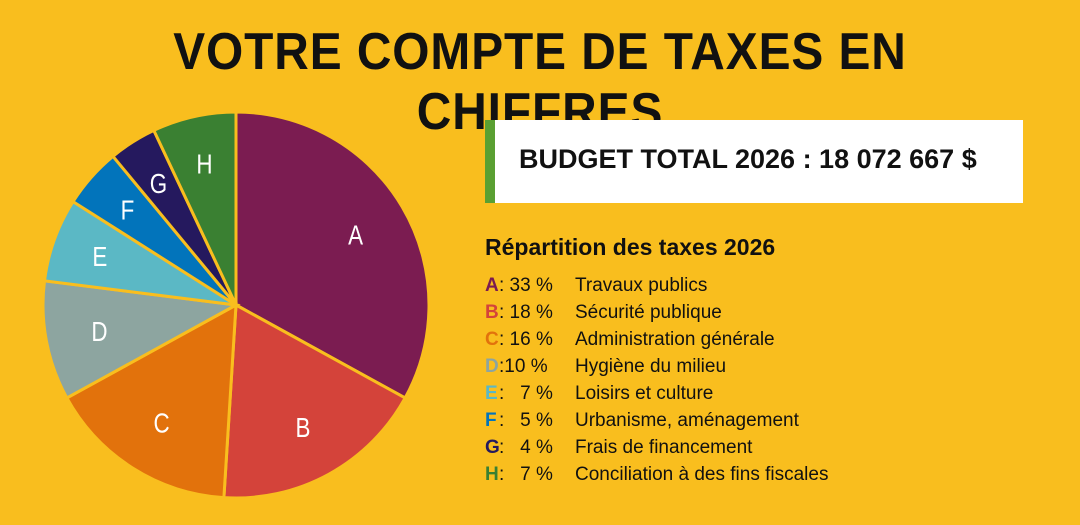 The height and width of the screenshot is (525, 1080). What do you see at coordinates (194, 208) in the screenshot?
I see `pie-slice-h` at bounding box center [194, 208].